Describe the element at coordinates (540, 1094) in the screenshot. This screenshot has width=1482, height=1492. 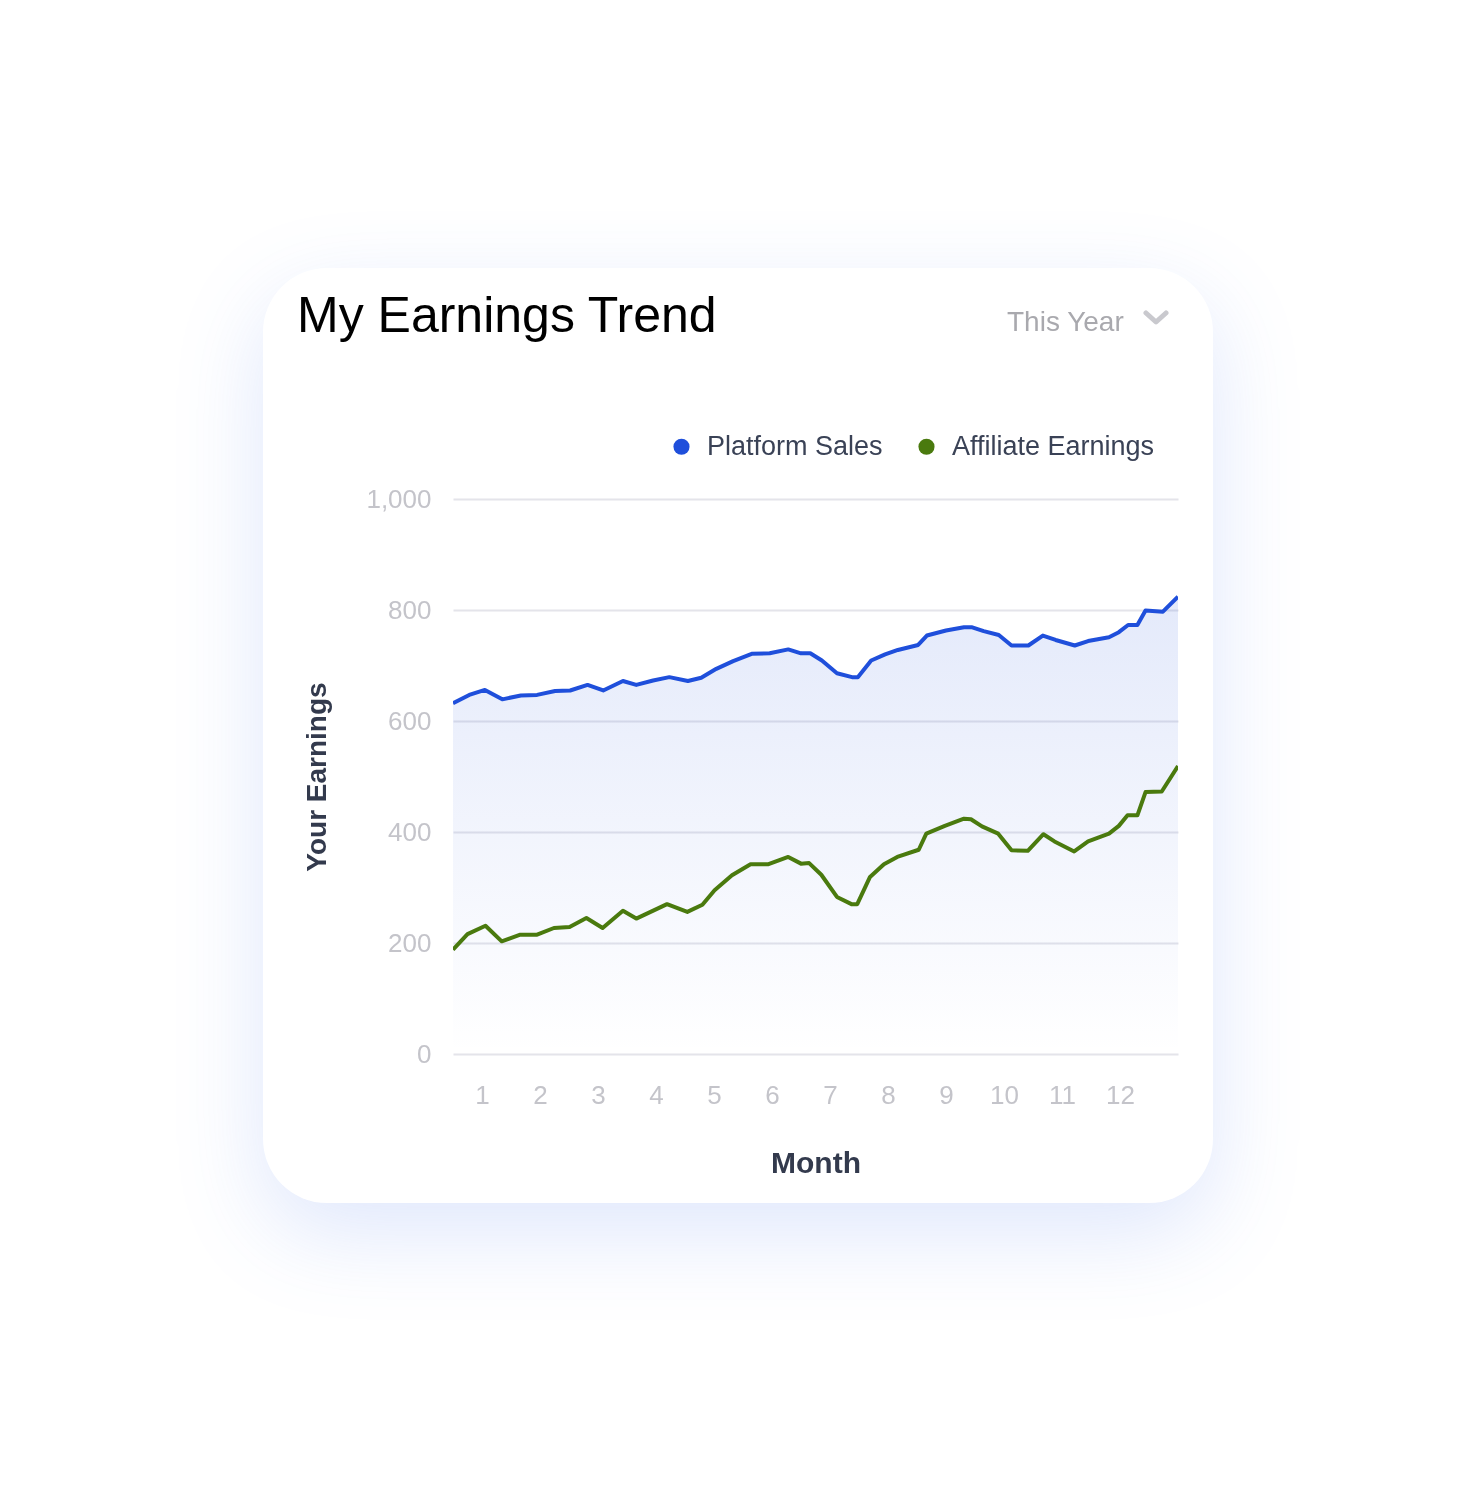
I see `x-tick-label: 2` at that location.